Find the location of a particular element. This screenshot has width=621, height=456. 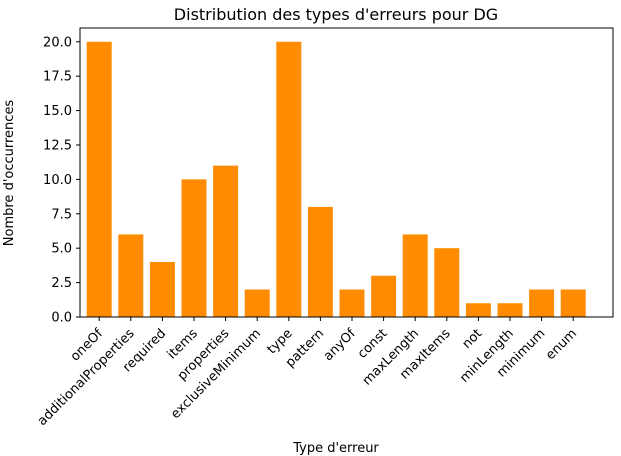

bar-maxLength is located at coordinates (415, 275).